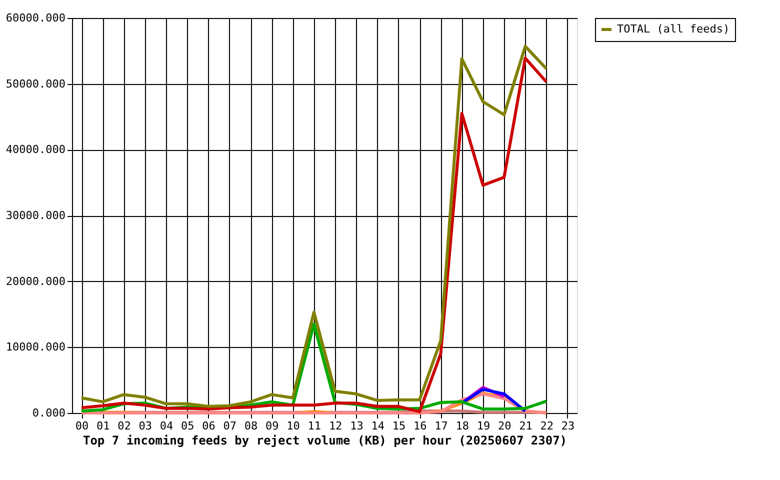 The height and width of the screenshot is (480, 780). I want to click on x-tick-label: 08, so click(251, 426).